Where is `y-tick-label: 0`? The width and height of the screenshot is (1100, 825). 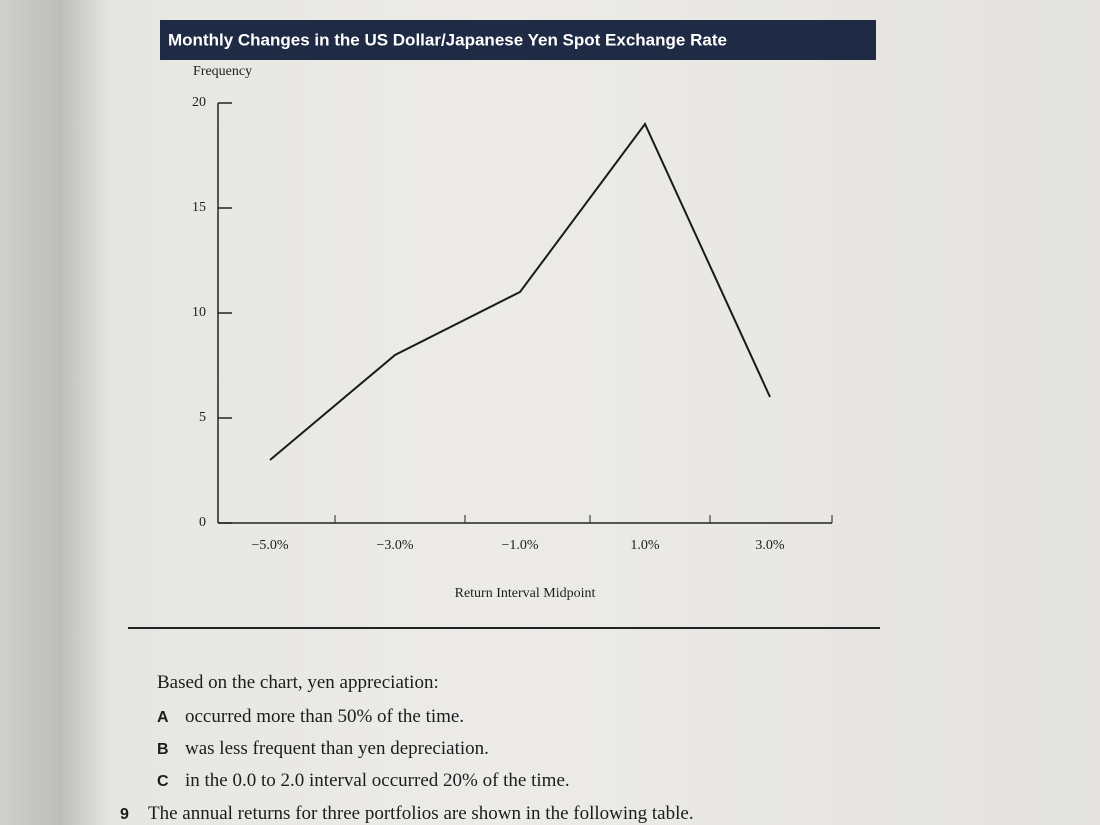
y-tick-label: 0 is located at coordinates (202, 522).